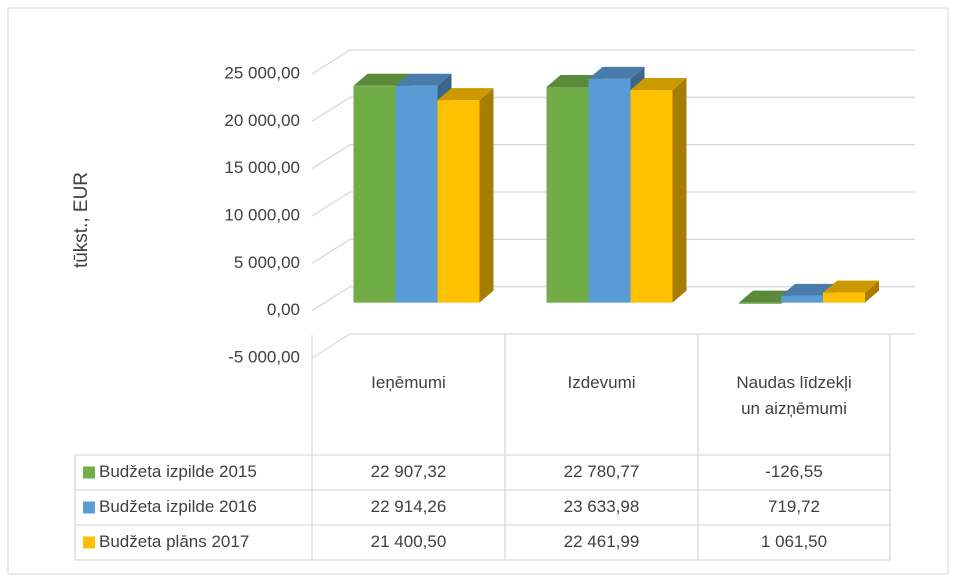  I want to click on x-tick-label: Izdevumi, so click(601, 382).